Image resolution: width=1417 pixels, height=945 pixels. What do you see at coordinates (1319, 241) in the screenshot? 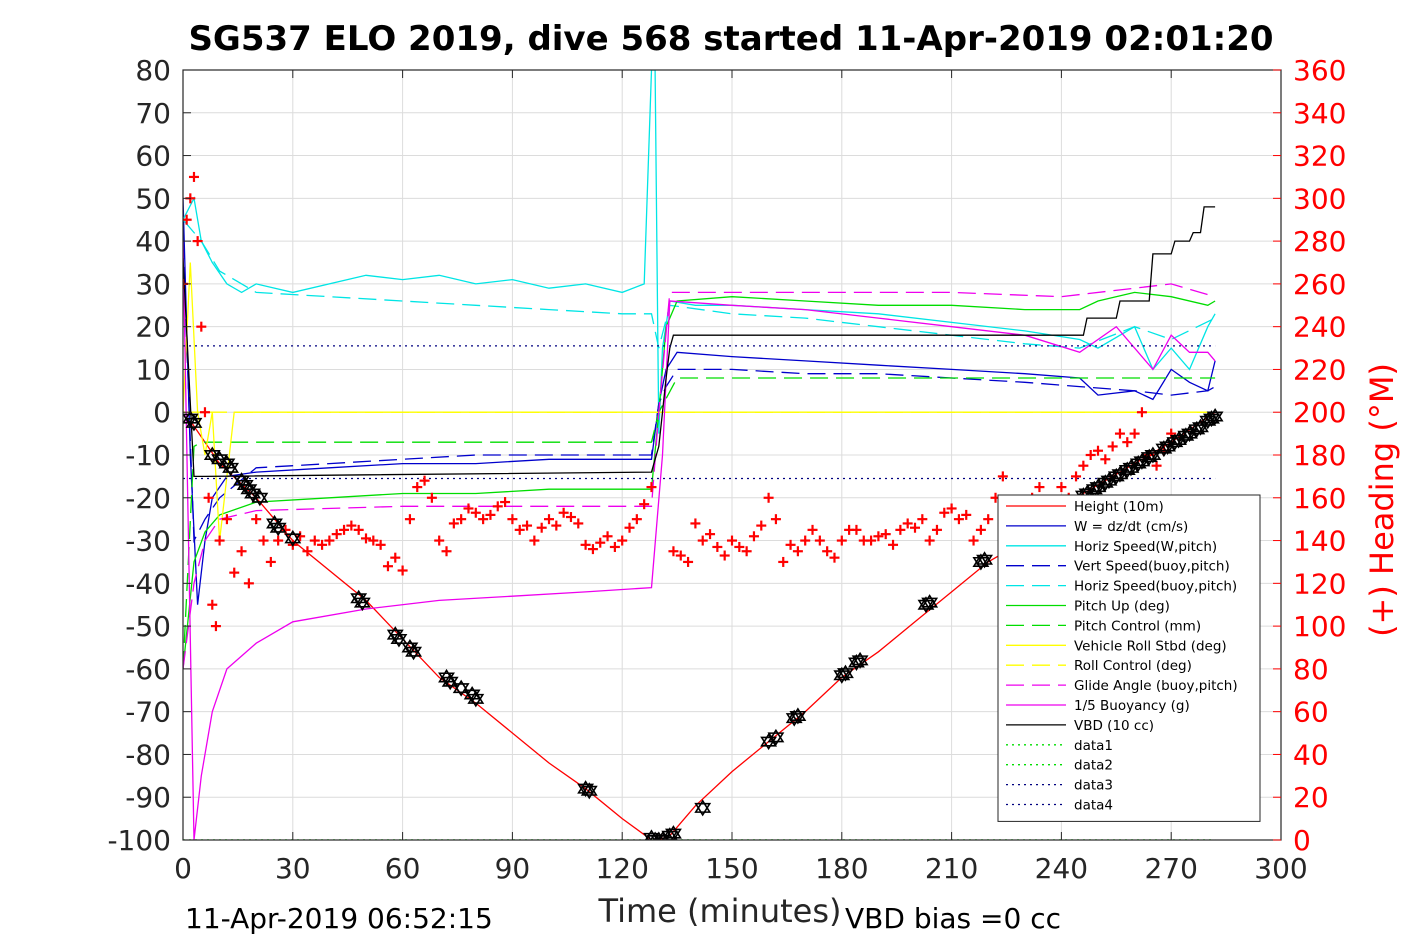
I see `right-tick-label: 280` at bounding box center [1319, 241].